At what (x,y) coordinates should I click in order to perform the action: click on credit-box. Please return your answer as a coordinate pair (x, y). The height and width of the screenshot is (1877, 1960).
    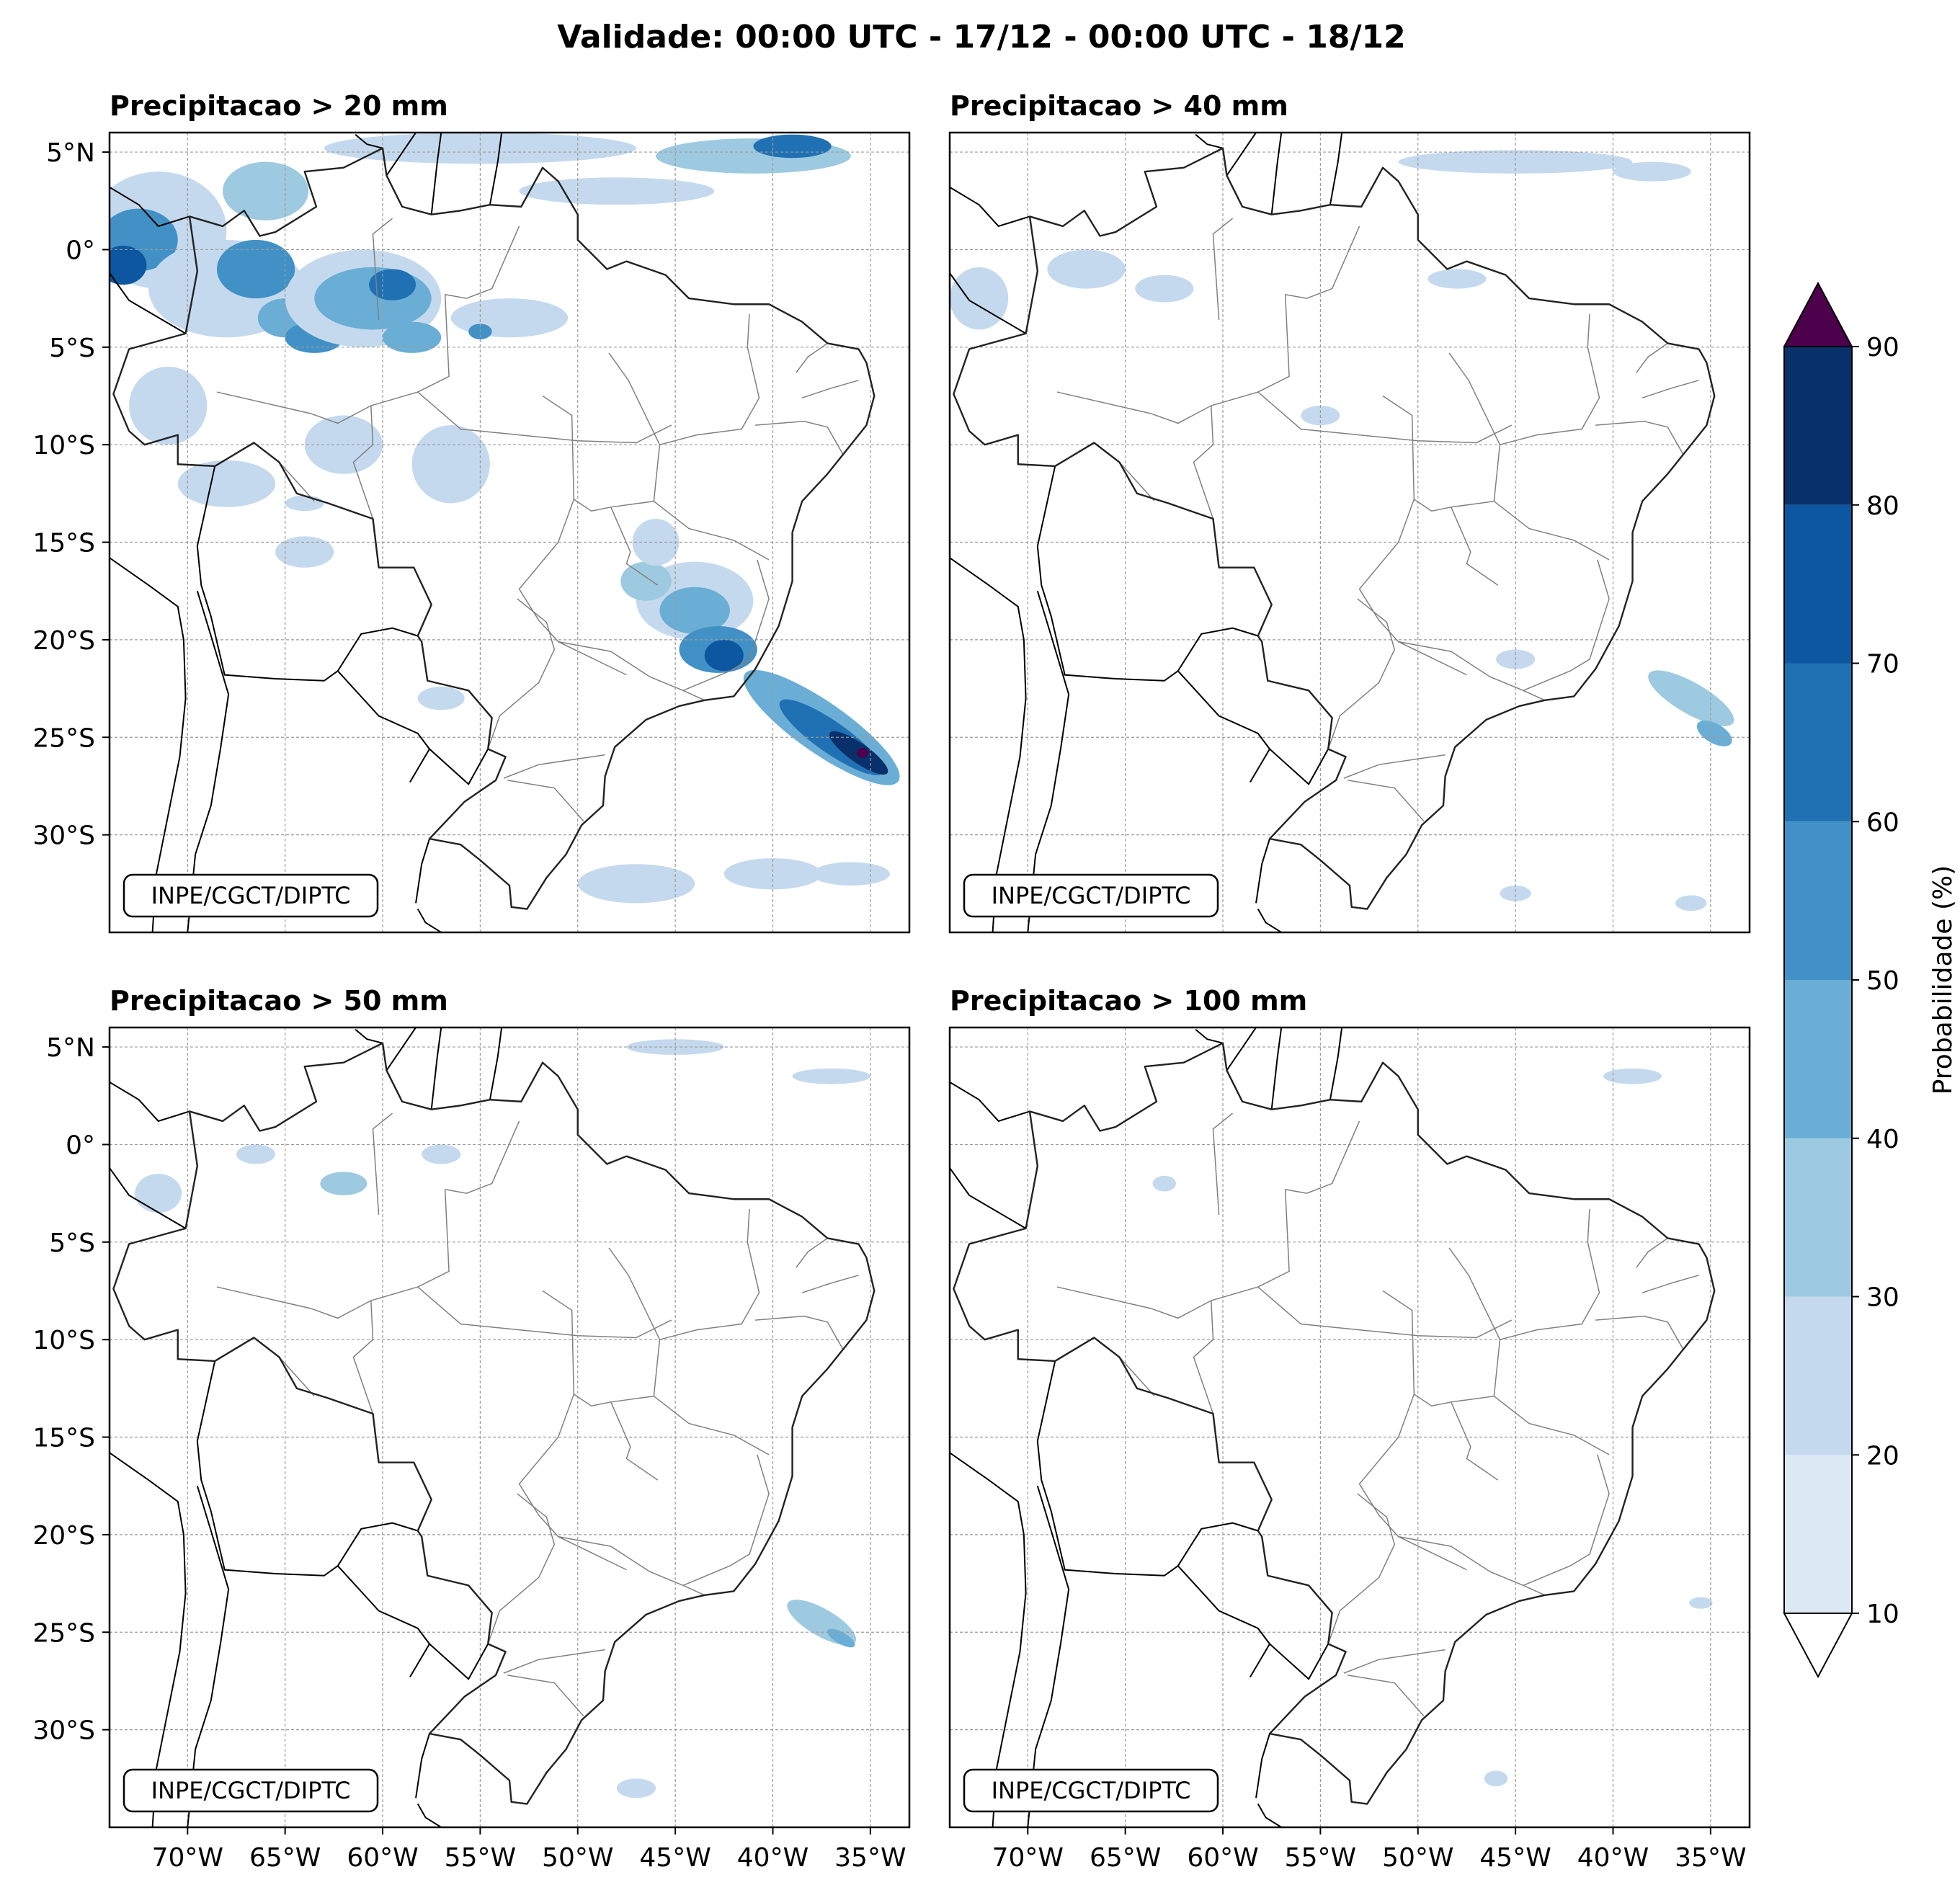
    Looking at the image, I should click on (250, 1790).